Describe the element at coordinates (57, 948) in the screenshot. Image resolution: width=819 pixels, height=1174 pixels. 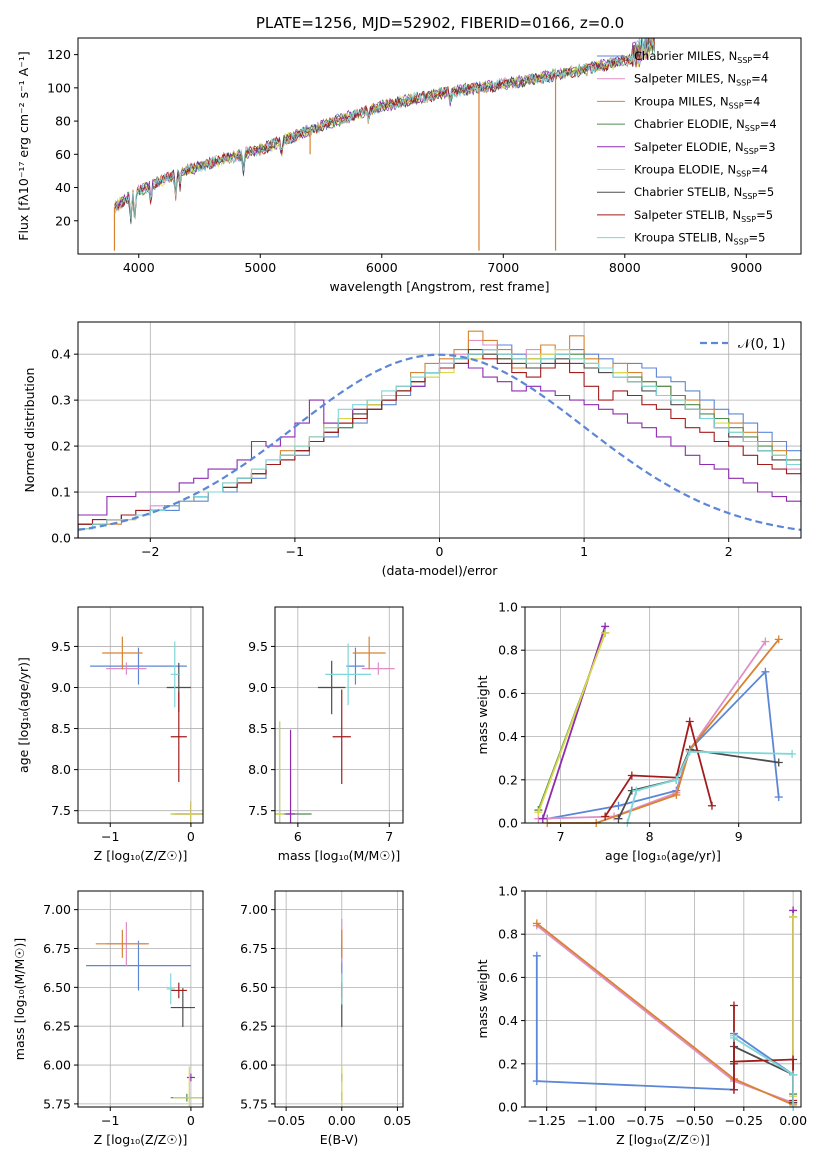
I see `y-tick-label: 6.75` at that location.